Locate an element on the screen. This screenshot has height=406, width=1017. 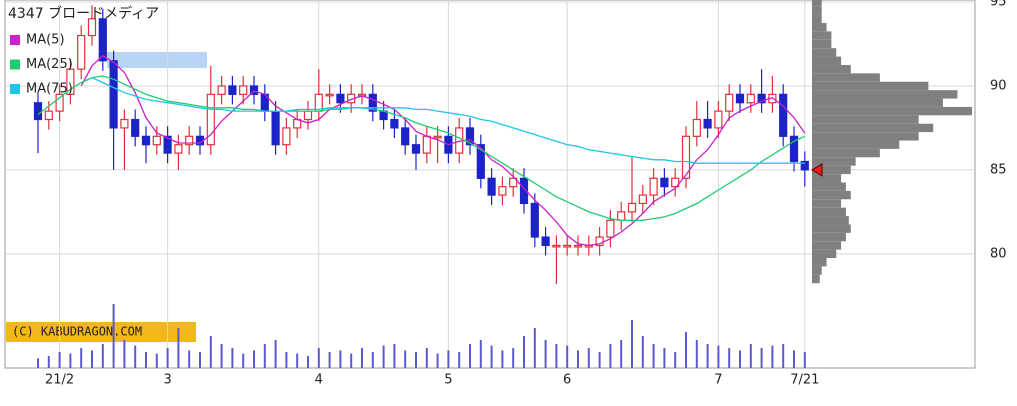
watermark: (C) KABUDRAGON.COM is located at coordinates (77, 332).